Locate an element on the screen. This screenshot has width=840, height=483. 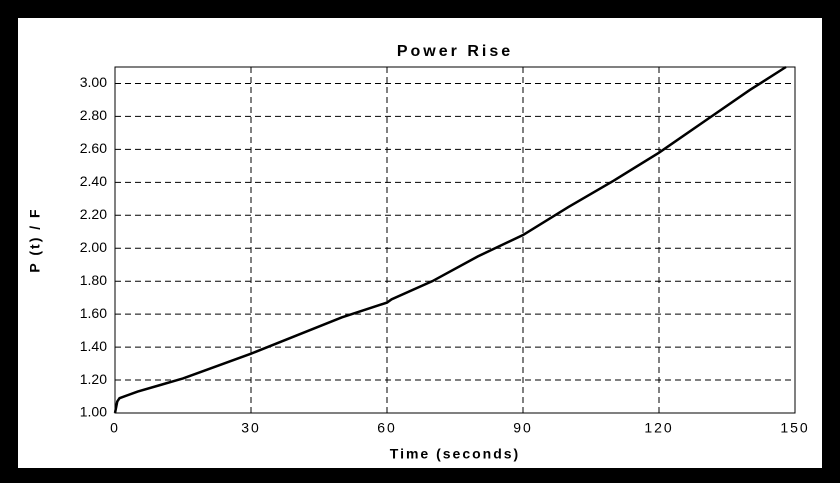
y-tick-label: 2.40 is located at coordinates (93, 181).